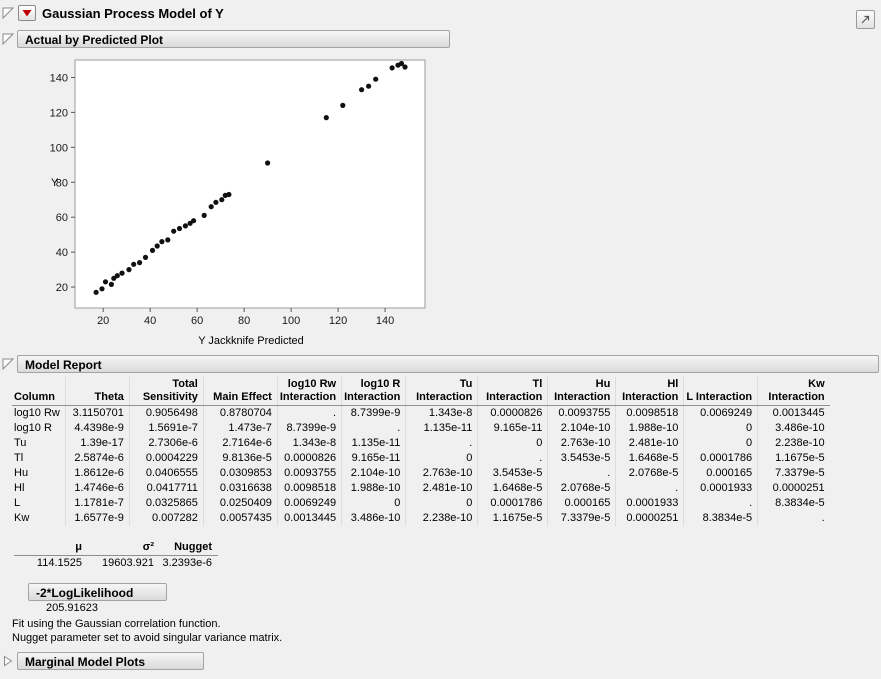  What do you see at coordinates (454, 592) in the screenshot?
I see `loglikelihood-header-row: -2*LogLikelihood` at bounding box center [454, 592].